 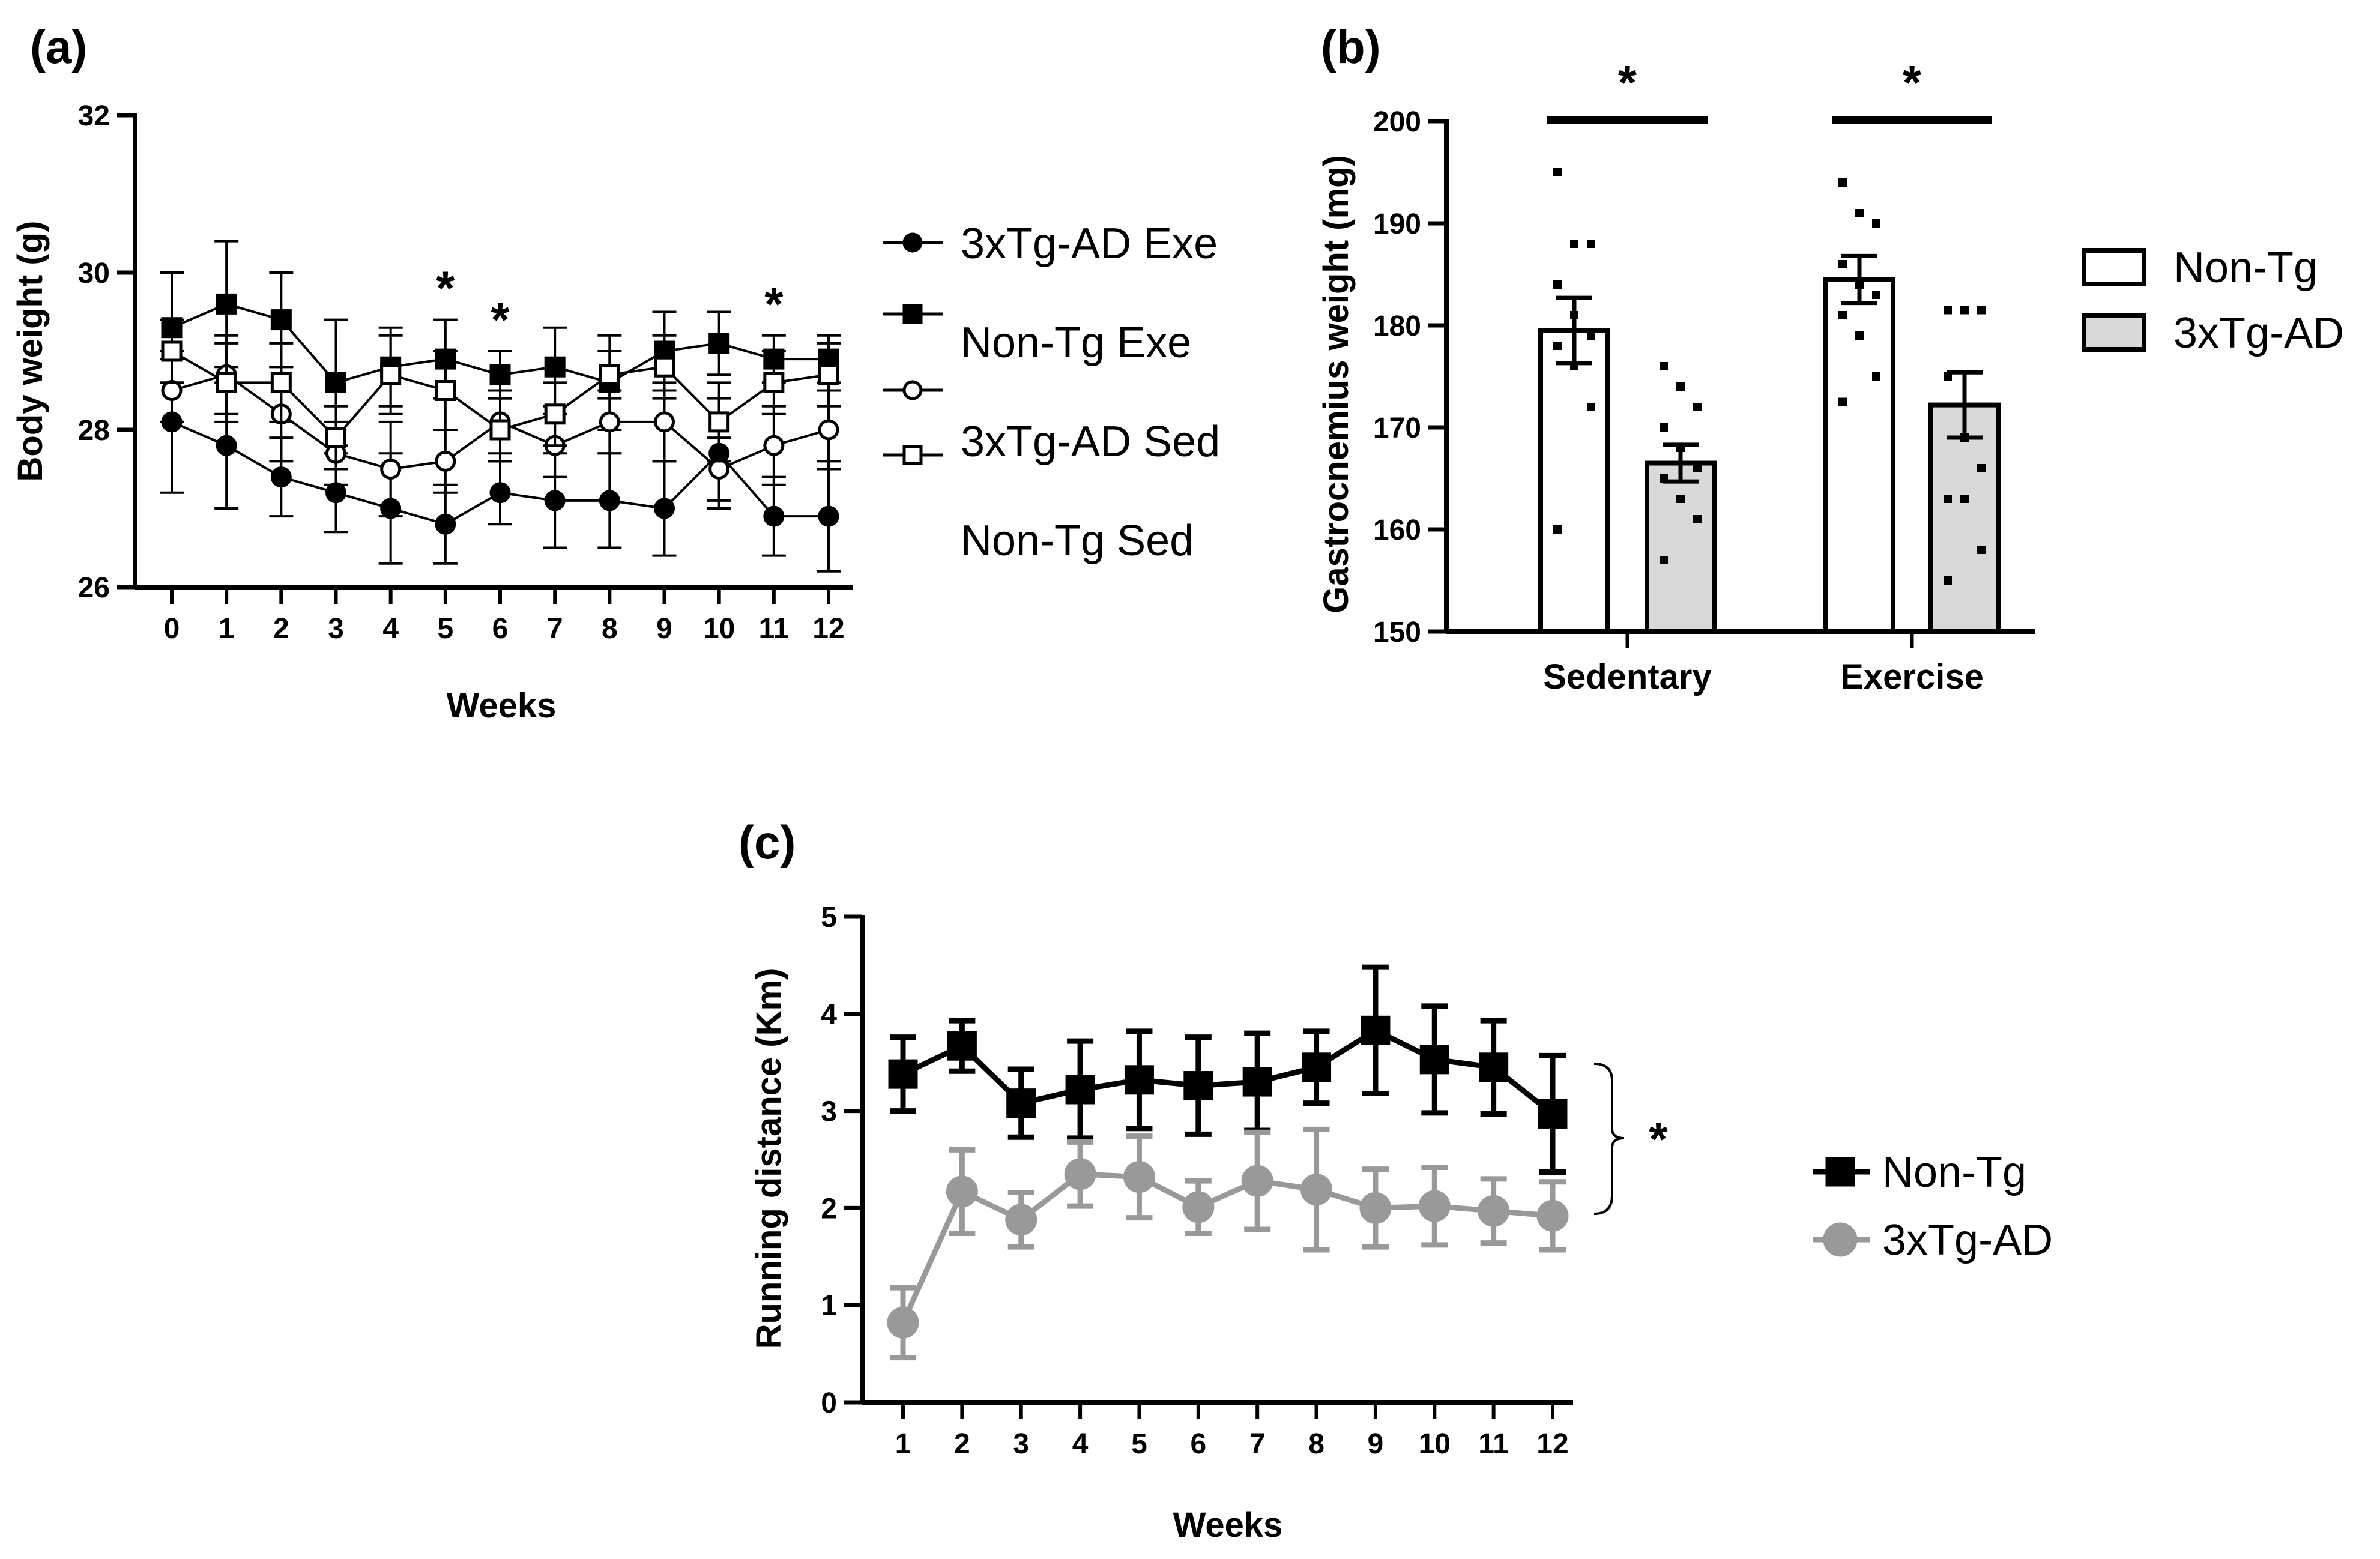 What do you see at coordinates (1912, 677) in the screenshot?
I see `b-category-label: Exercise` at bounding box center [1912, 677].